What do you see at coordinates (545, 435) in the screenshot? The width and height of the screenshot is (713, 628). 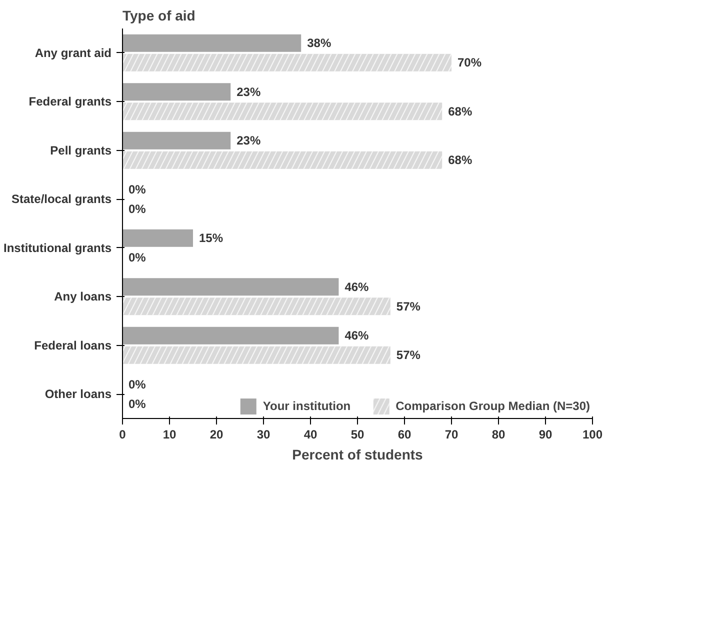 I see `x-tick-label: 90` at bounding box center [545, 435].